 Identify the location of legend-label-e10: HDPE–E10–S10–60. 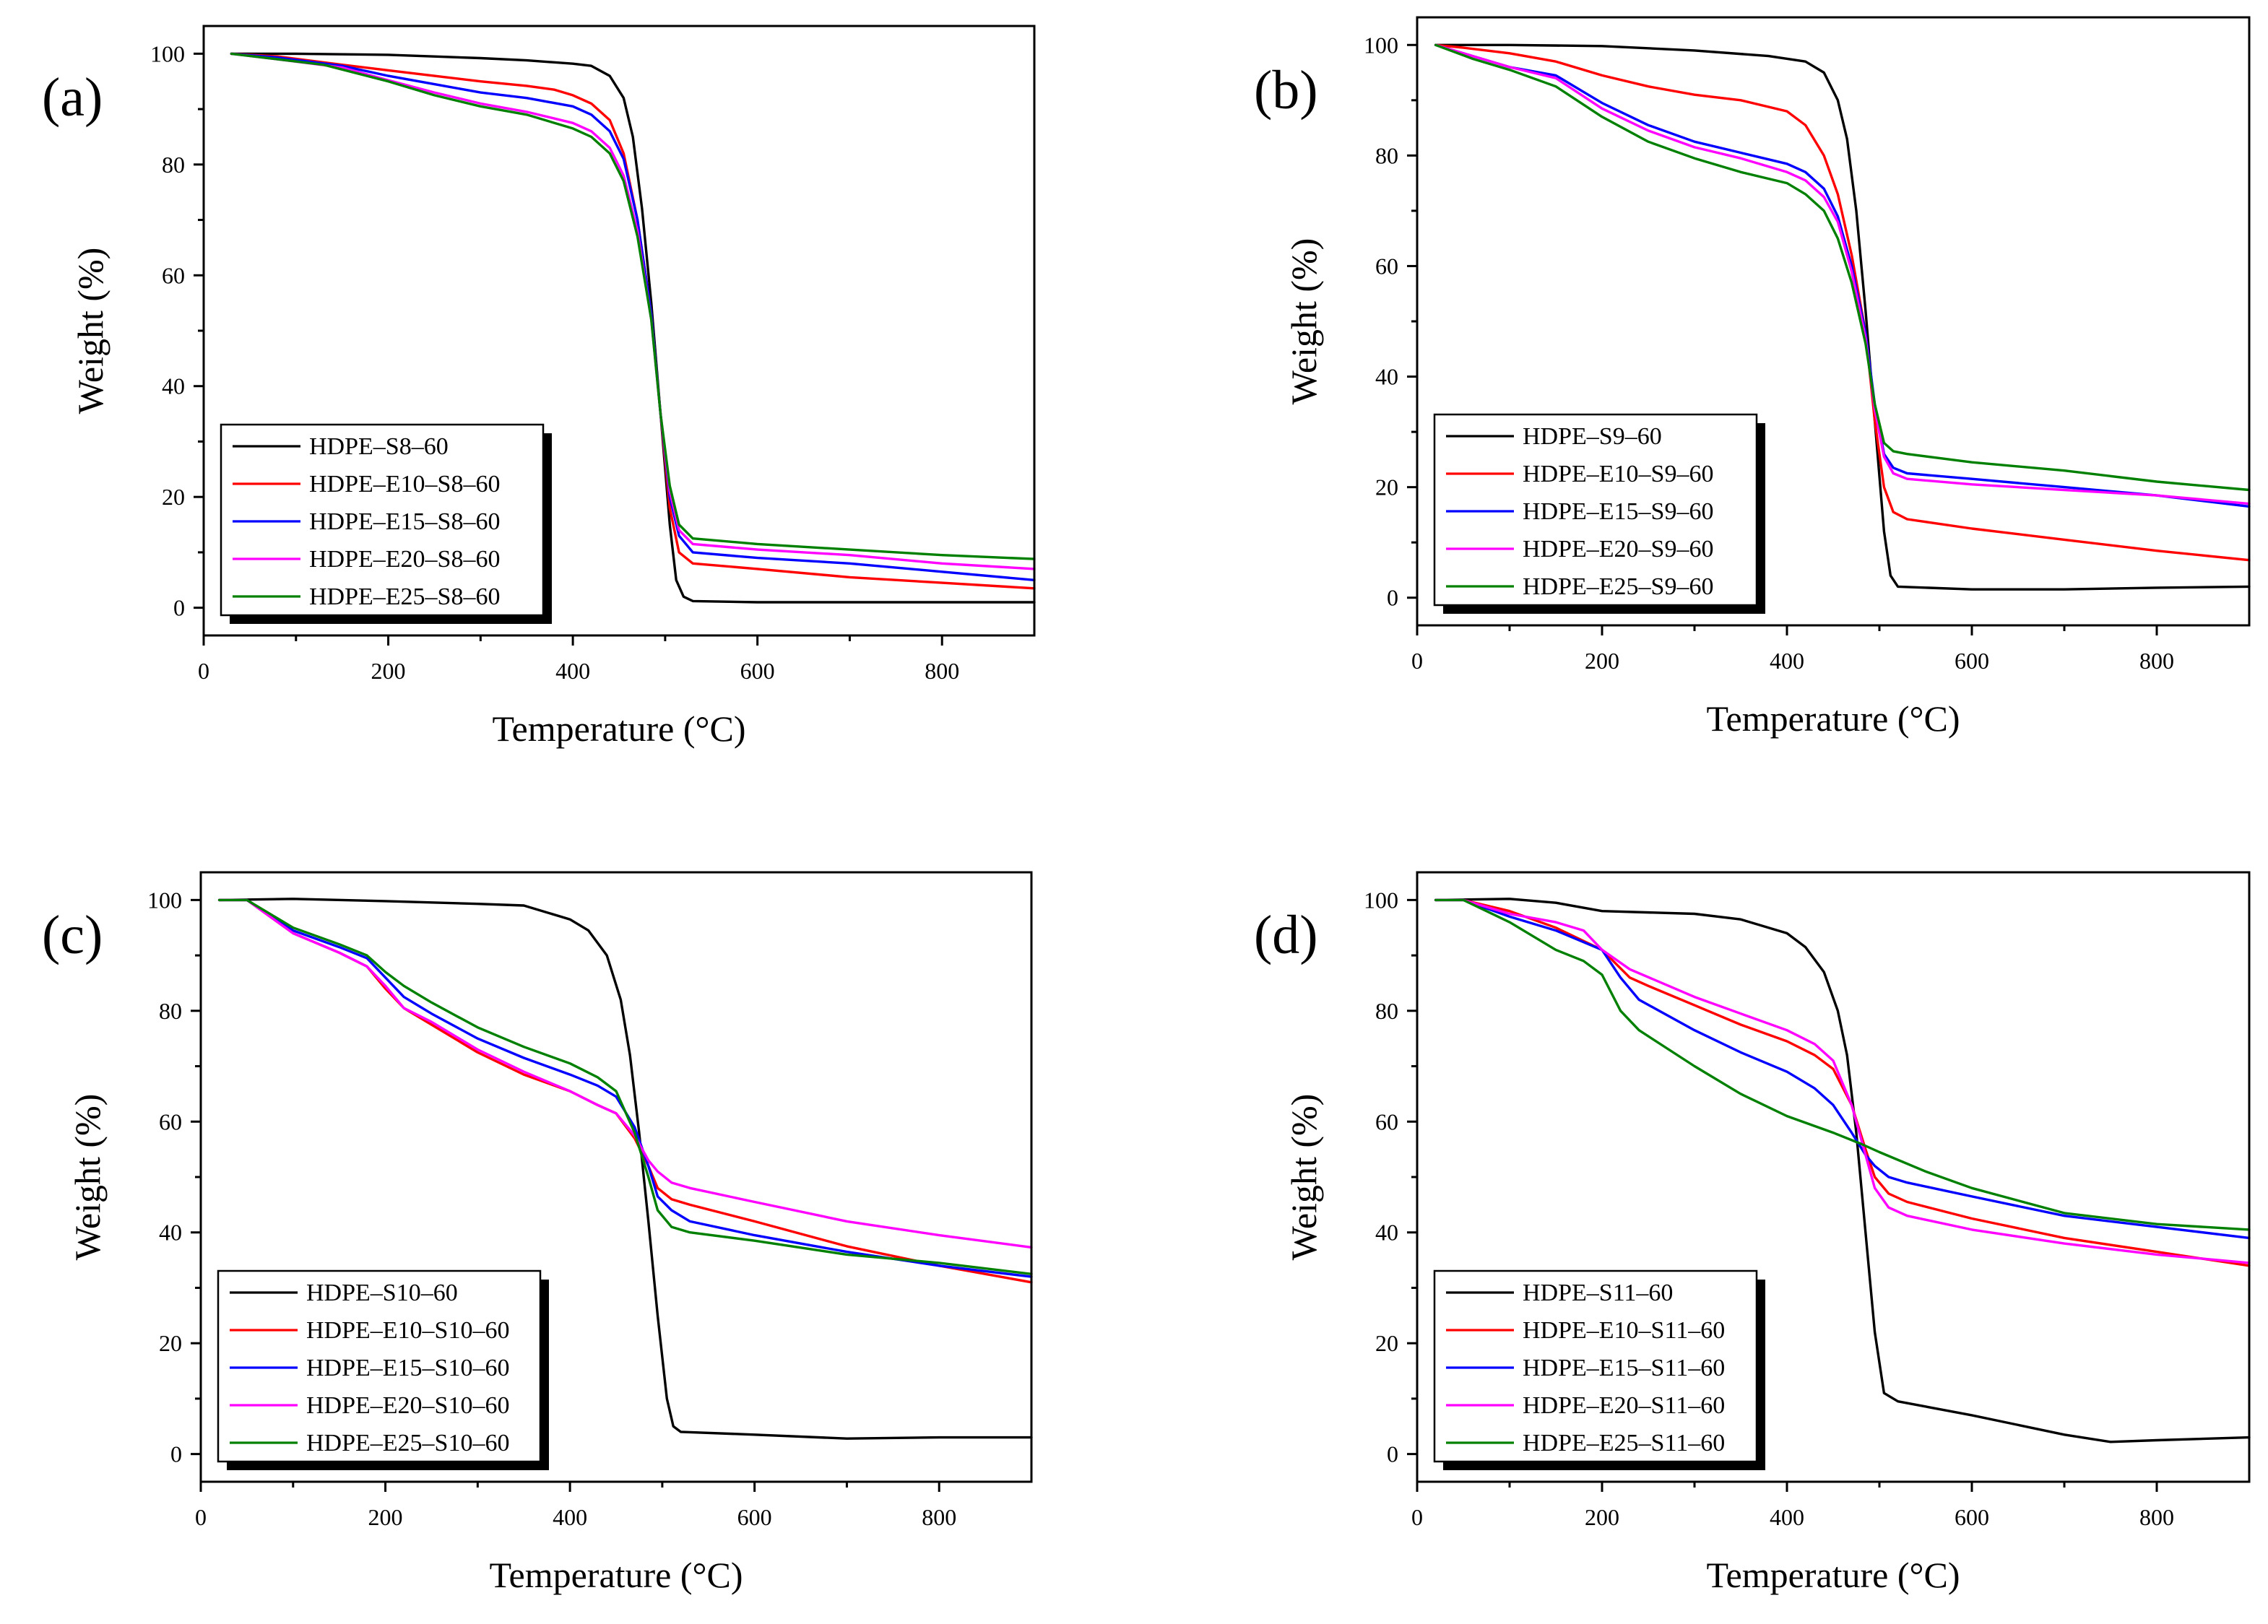
(407, 1330).